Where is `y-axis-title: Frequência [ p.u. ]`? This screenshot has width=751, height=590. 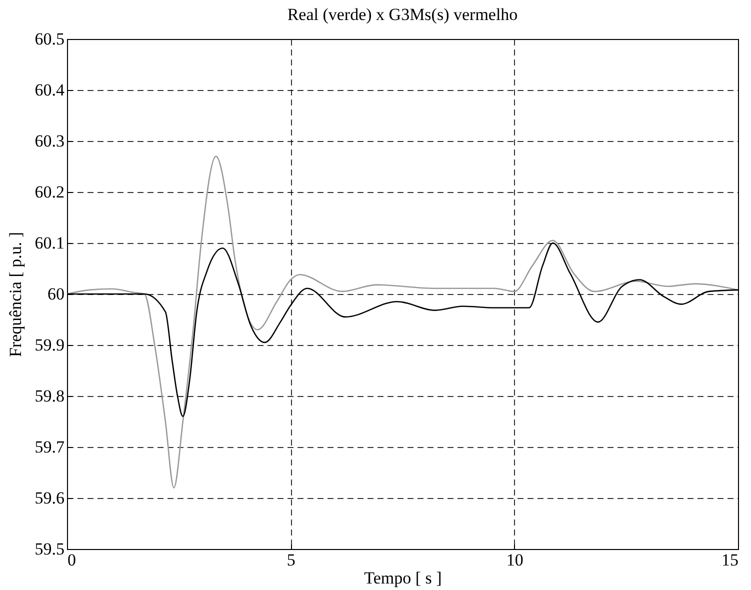 y-axis-title: Frequência [ p.u. ] is located at coordinates (15, 295).